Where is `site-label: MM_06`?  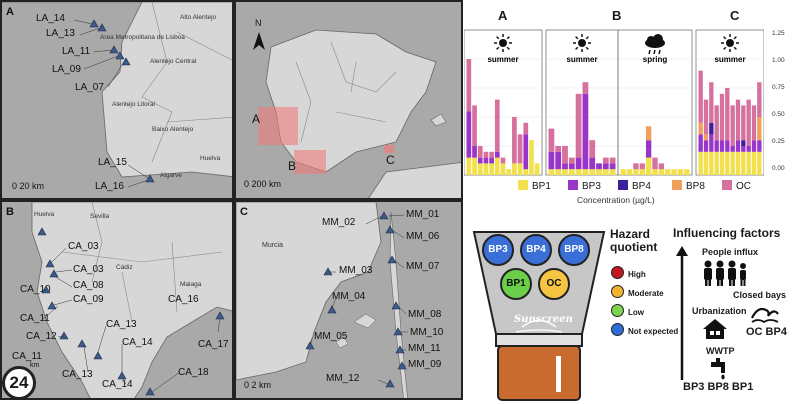
site-label: MM_06 is located at coordinates (423, 236).